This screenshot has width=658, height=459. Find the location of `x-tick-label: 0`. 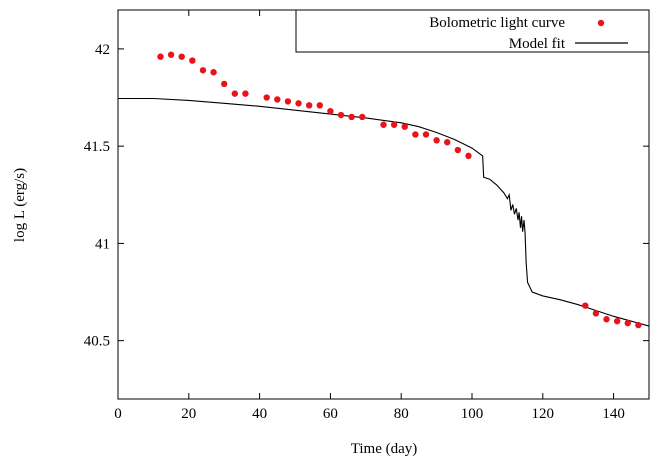

x-tick-label: 0 is located at coordinates (118, 414).